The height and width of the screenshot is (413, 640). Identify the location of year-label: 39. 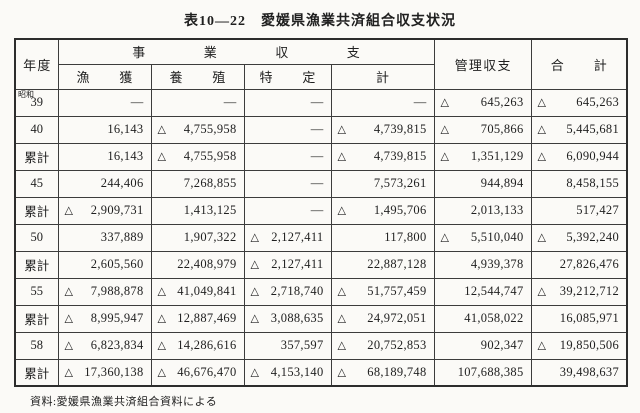
(37, 102).